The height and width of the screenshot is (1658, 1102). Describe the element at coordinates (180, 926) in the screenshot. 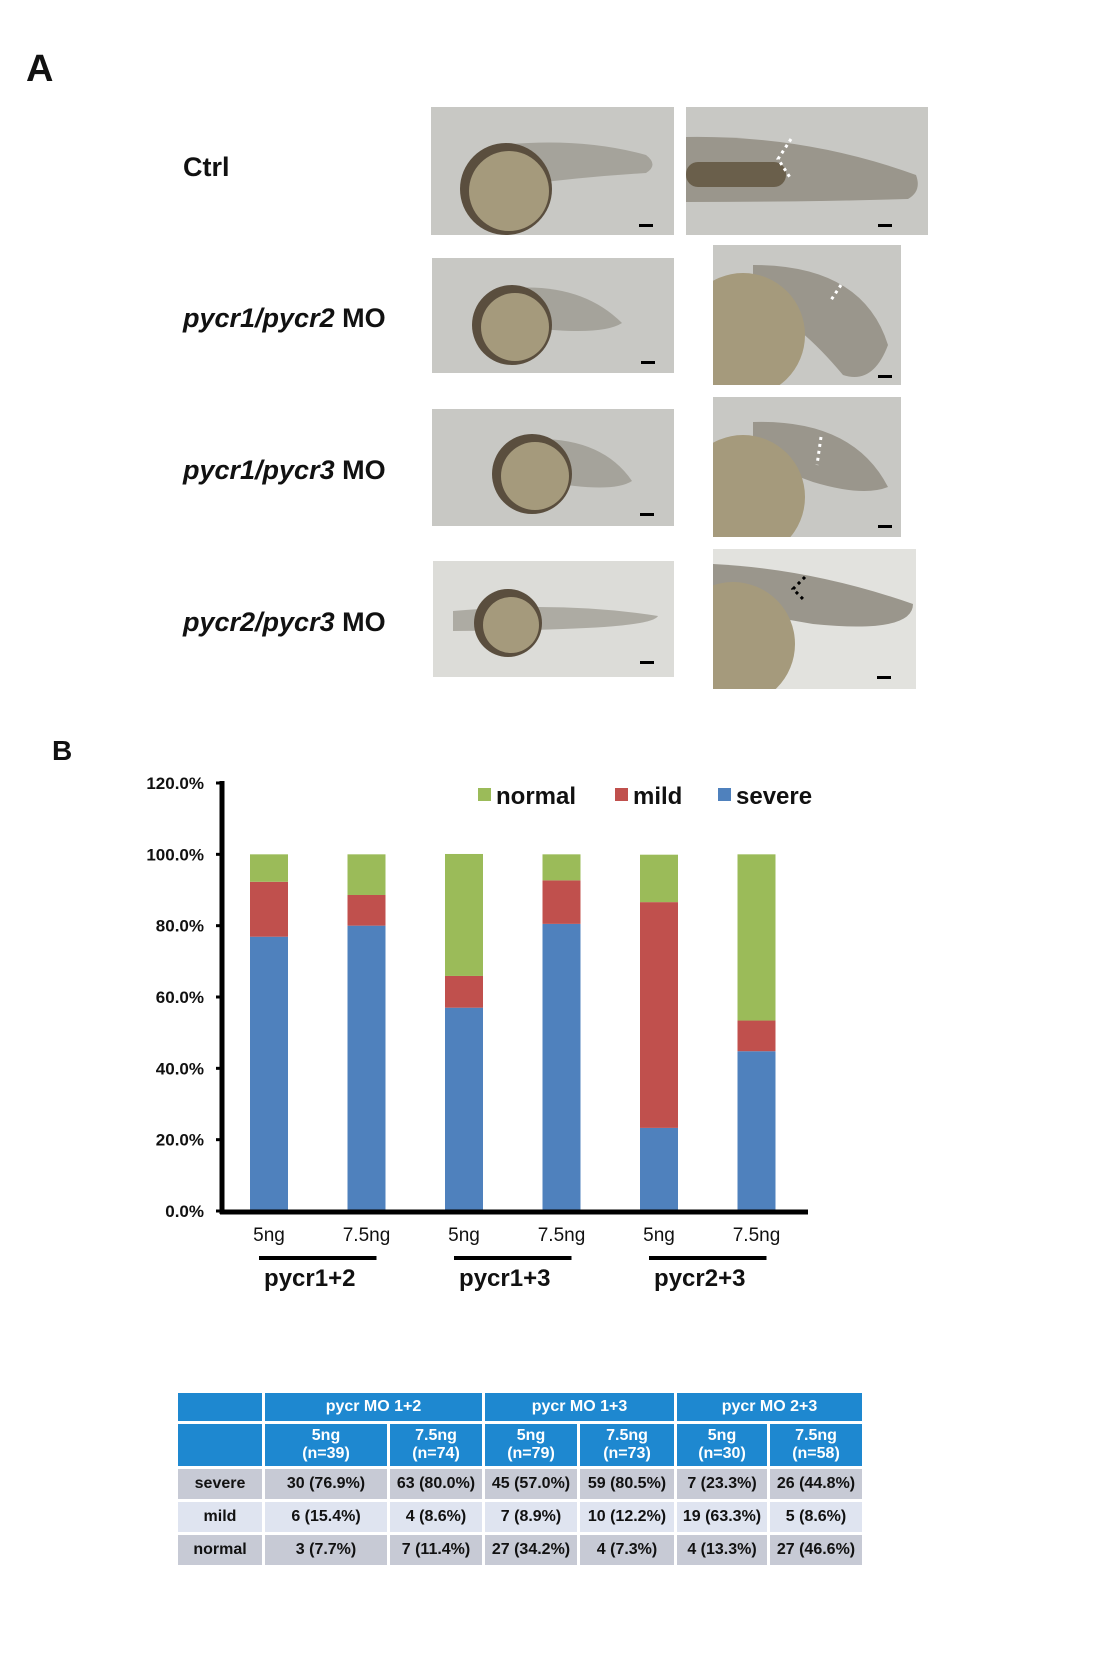

I see `y-tick-label: 80.0%` at that location.